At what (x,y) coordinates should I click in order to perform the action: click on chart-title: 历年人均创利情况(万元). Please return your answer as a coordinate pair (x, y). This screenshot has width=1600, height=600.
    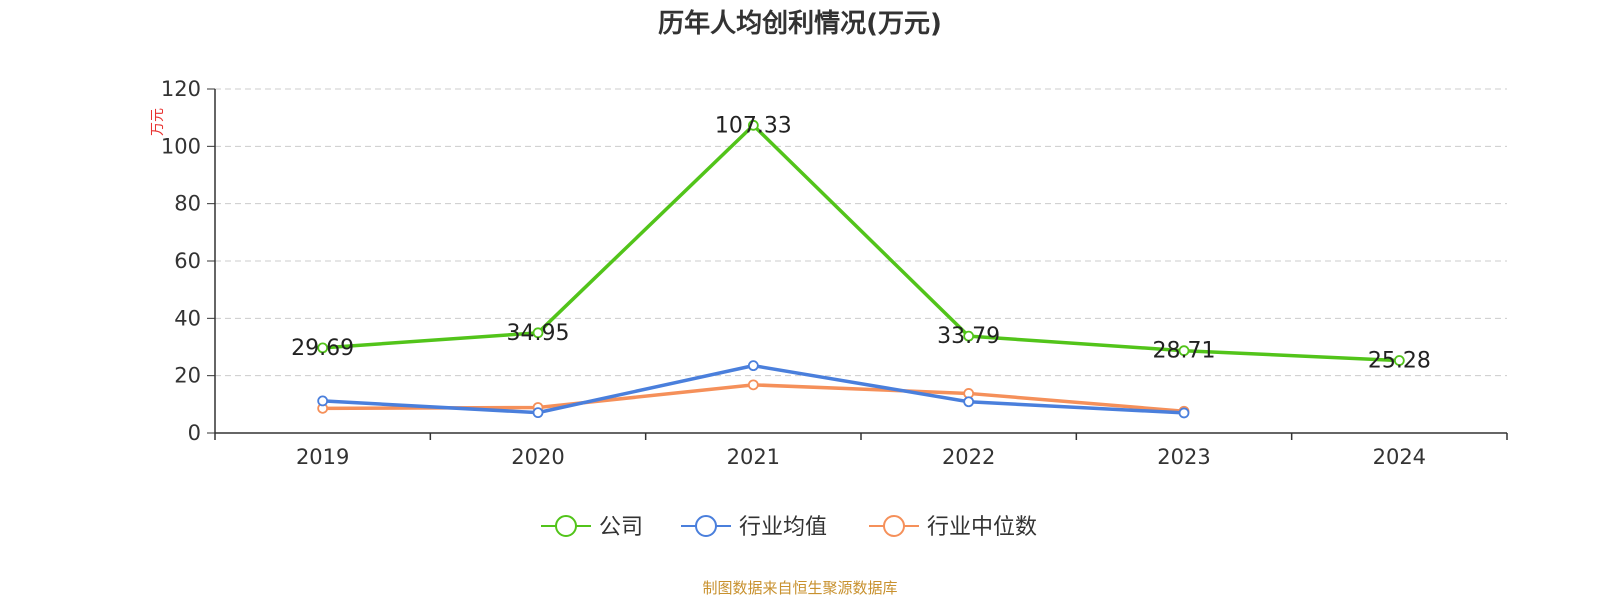
    Looking at the image, I should click on (800, 23).